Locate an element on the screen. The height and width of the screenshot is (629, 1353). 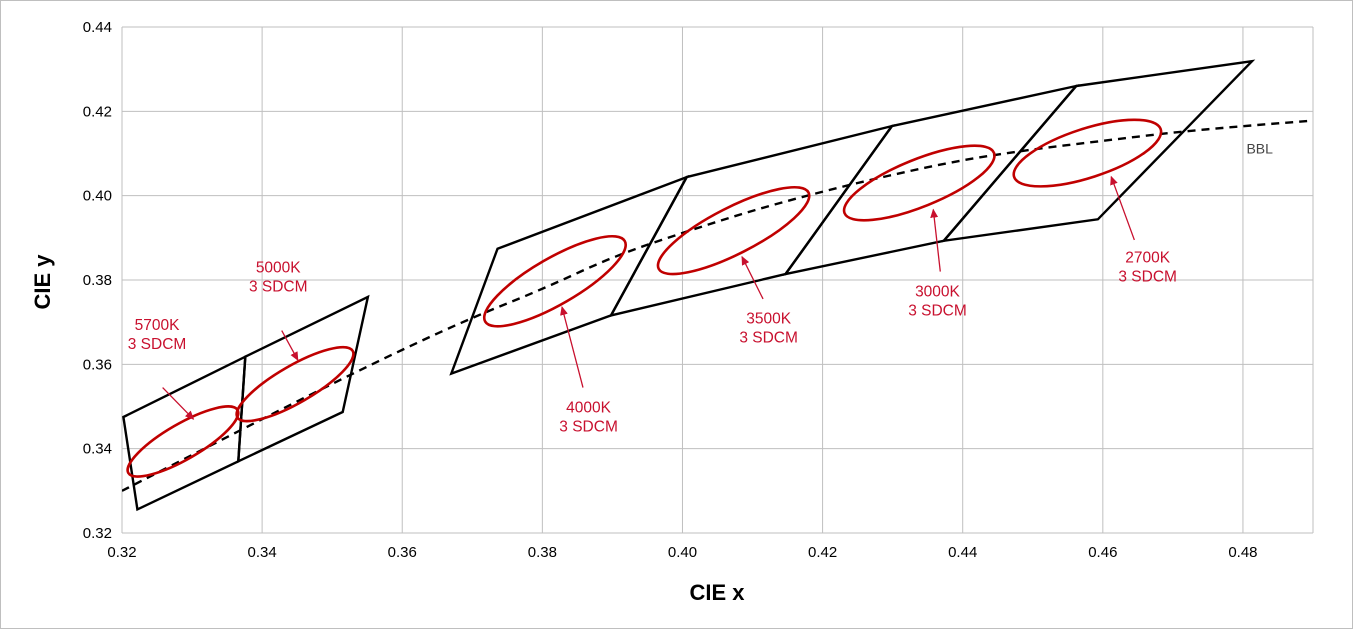
quadrangle-5700k is located at coordinates (184, 433).